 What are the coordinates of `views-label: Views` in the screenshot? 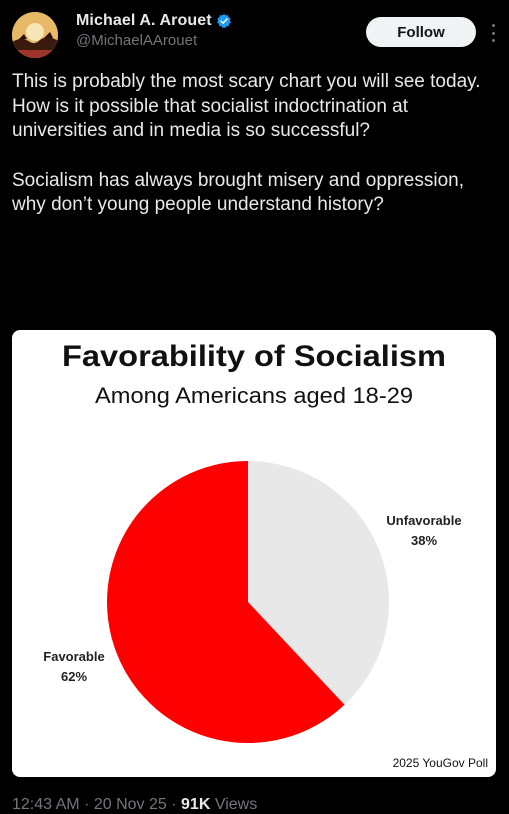 It's located at (236, 804).